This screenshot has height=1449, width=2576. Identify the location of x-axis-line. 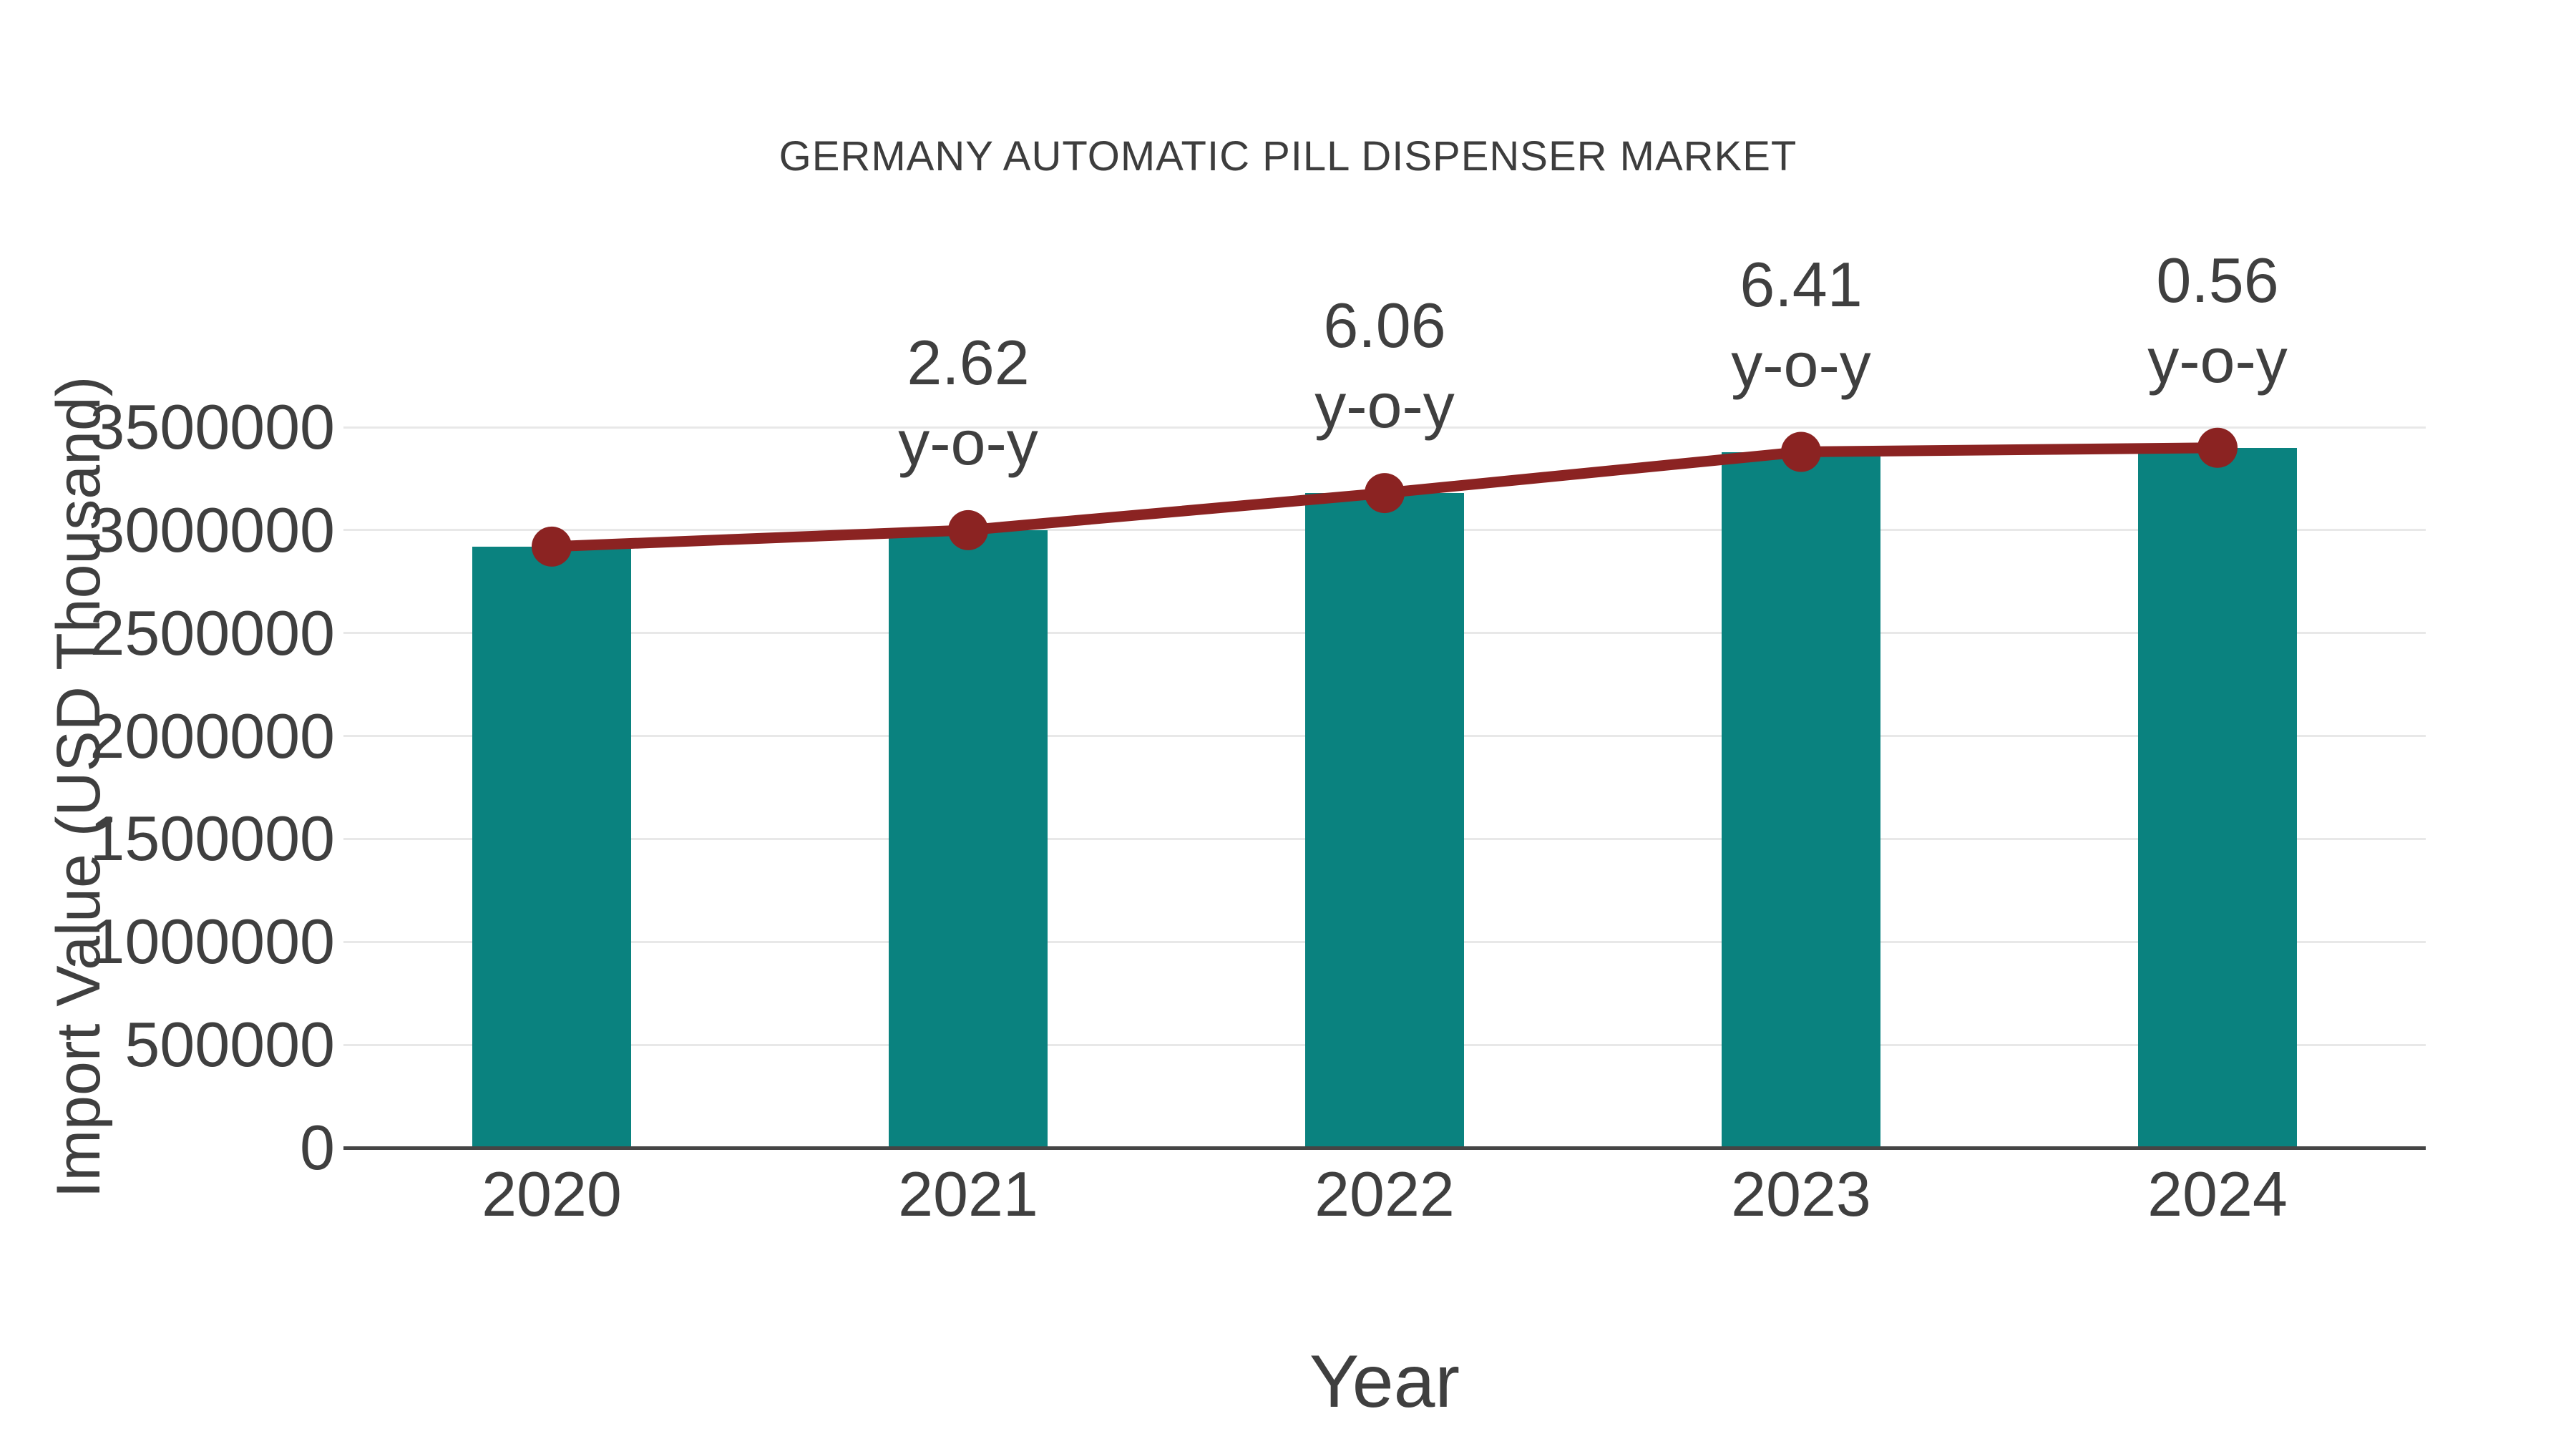
(1384, 1148).